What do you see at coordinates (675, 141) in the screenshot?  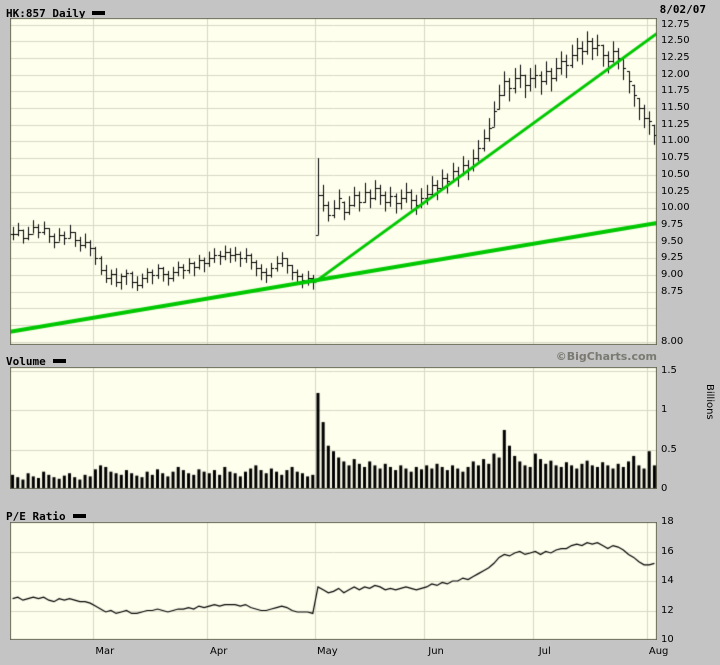 I see `price-ytick-label: 11.00` at bounding box center [675, 141].